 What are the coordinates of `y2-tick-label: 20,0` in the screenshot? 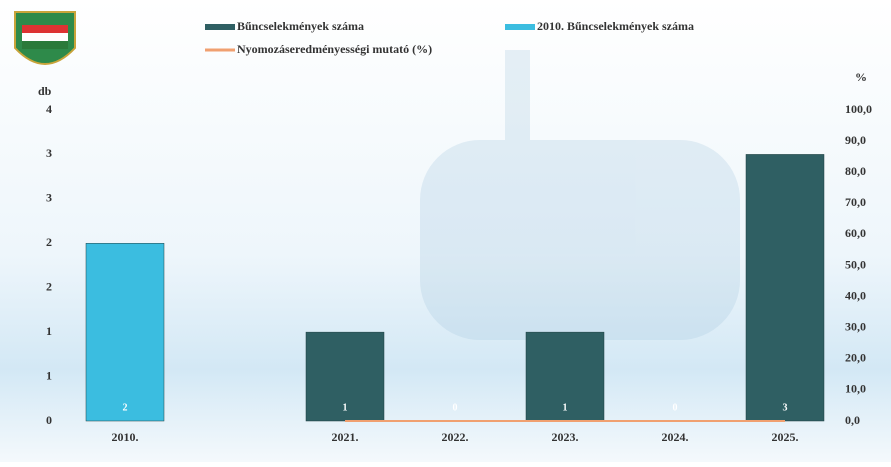 It's located at (855, 358).